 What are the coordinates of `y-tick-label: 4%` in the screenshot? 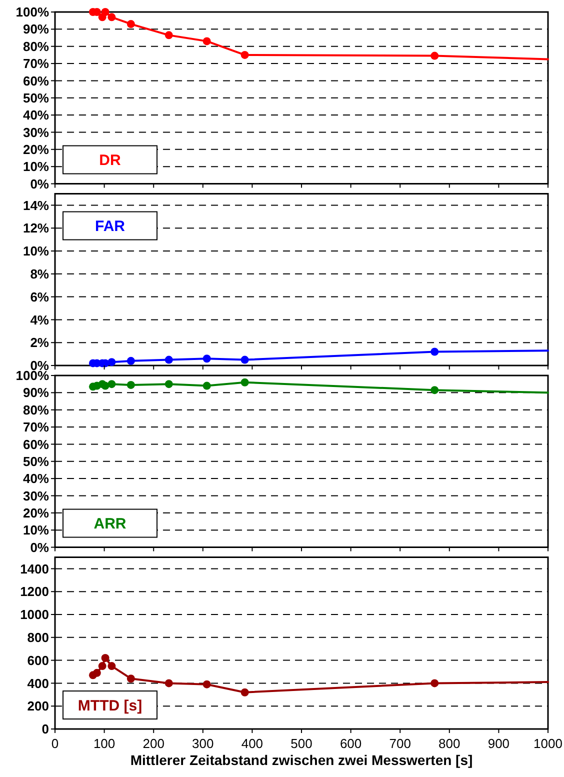 It's located at (40, 320).